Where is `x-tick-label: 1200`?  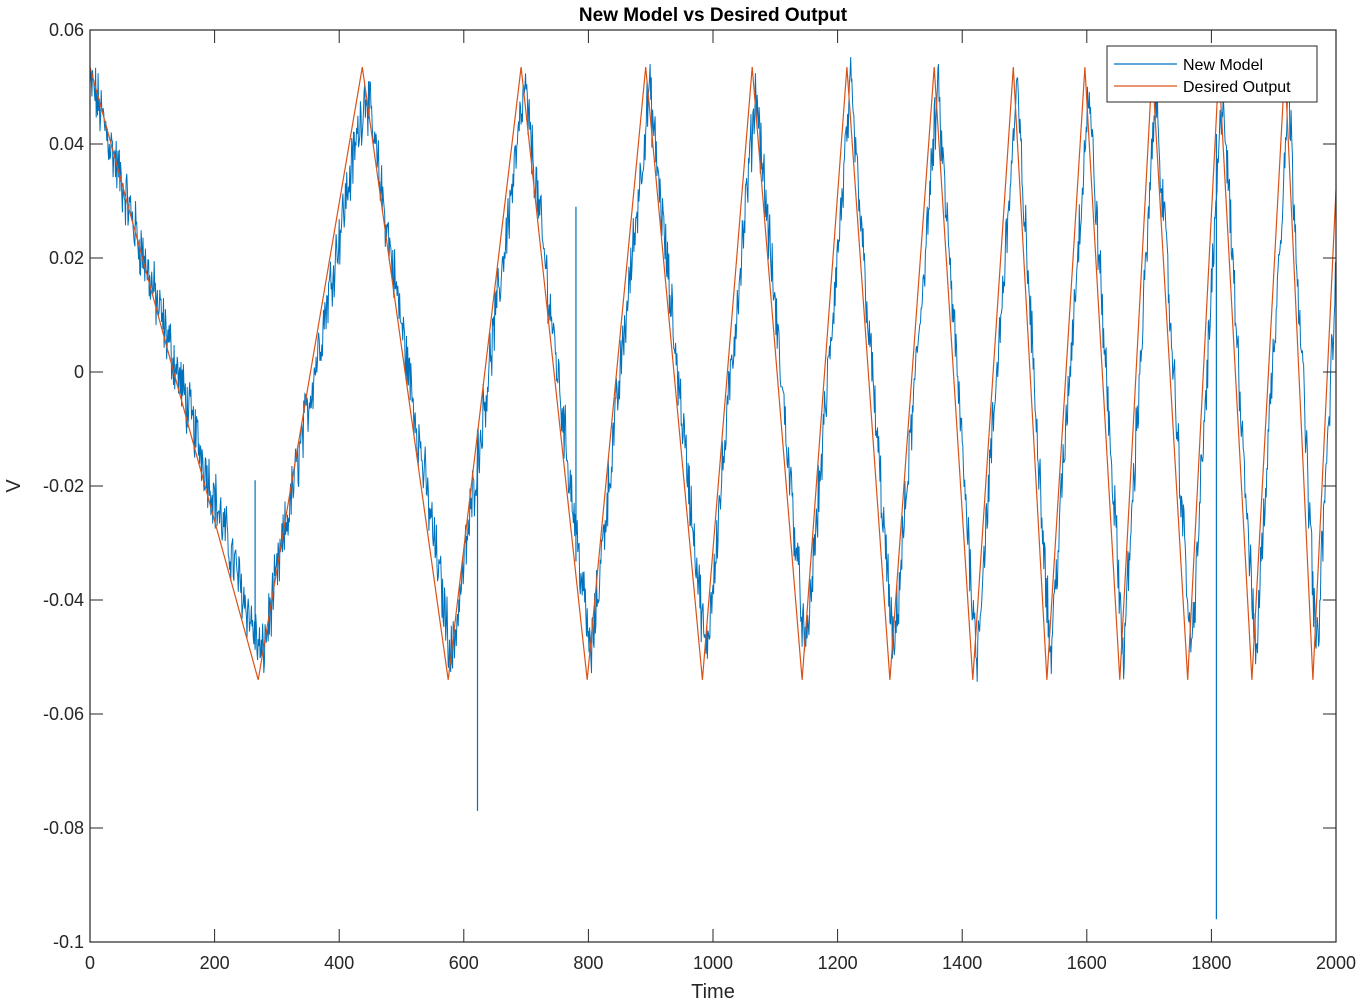 x-tick-label: 1200 is located at coordinates (838, 963).